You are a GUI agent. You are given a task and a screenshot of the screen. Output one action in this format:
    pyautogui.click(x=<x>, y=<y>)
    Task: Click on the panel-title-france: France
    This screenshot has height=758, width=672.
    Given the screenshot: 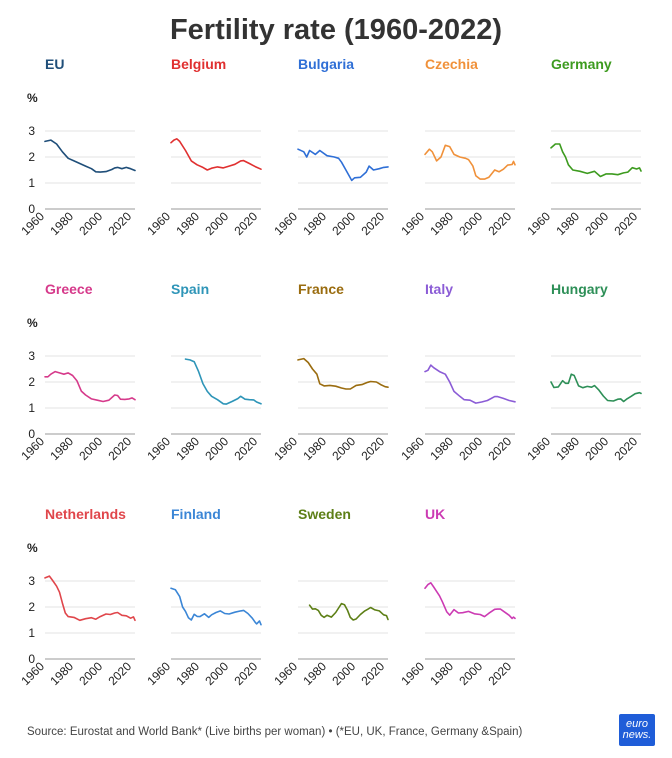 What is the action you would take?
    pyautogui.click(x=321, y=289)
    